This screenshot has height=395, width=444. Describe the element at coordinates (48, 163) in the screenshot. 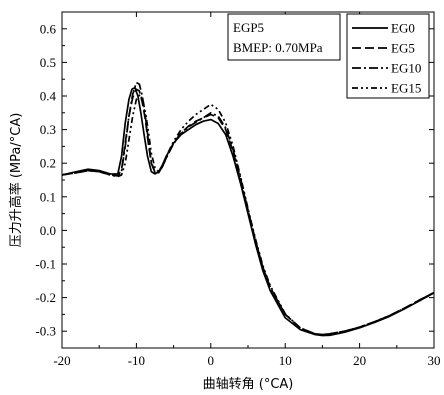

I see `y-tick-label: 0.2` at that location.